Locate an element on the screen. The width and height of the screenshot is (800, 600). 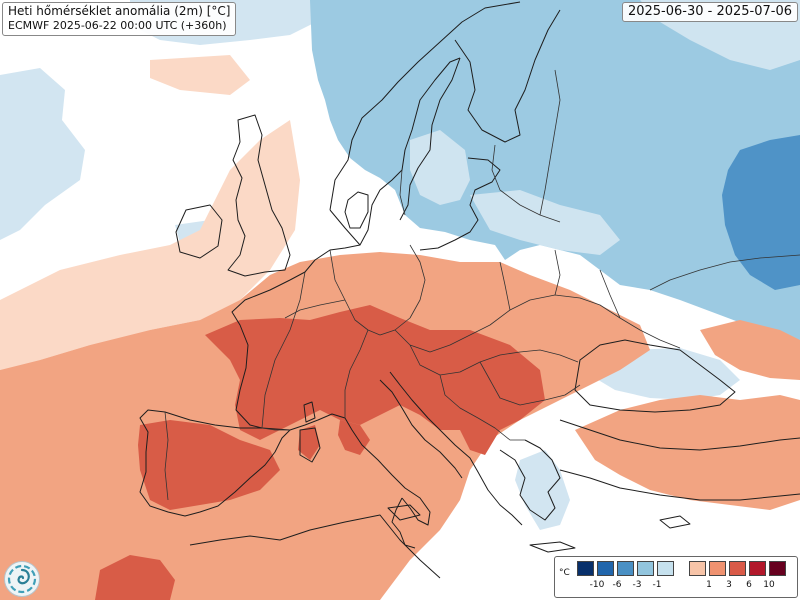
coastline-cyprus is located at coordinates (675, 522).